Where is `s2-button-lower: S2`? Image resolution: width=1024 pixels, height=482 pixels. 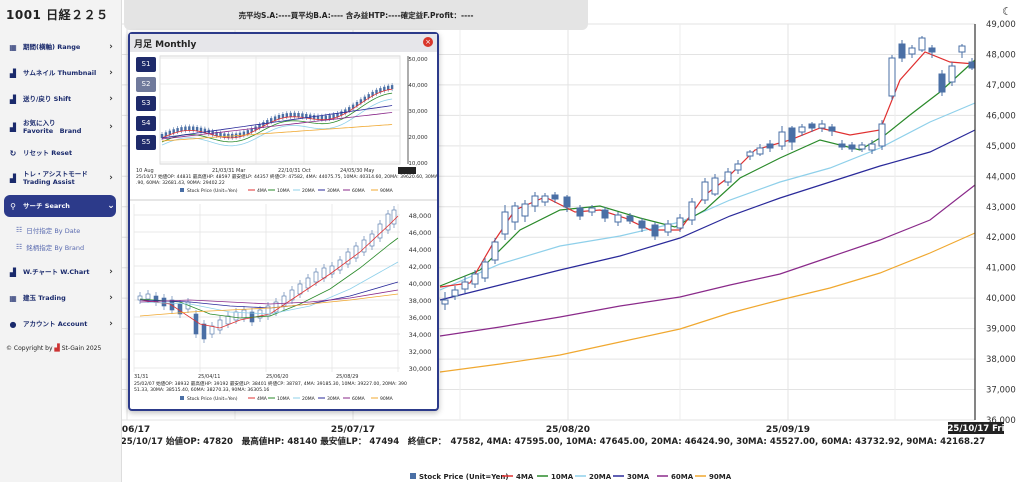 s2-button-lower: S2 is located at coordinates (146, 221).